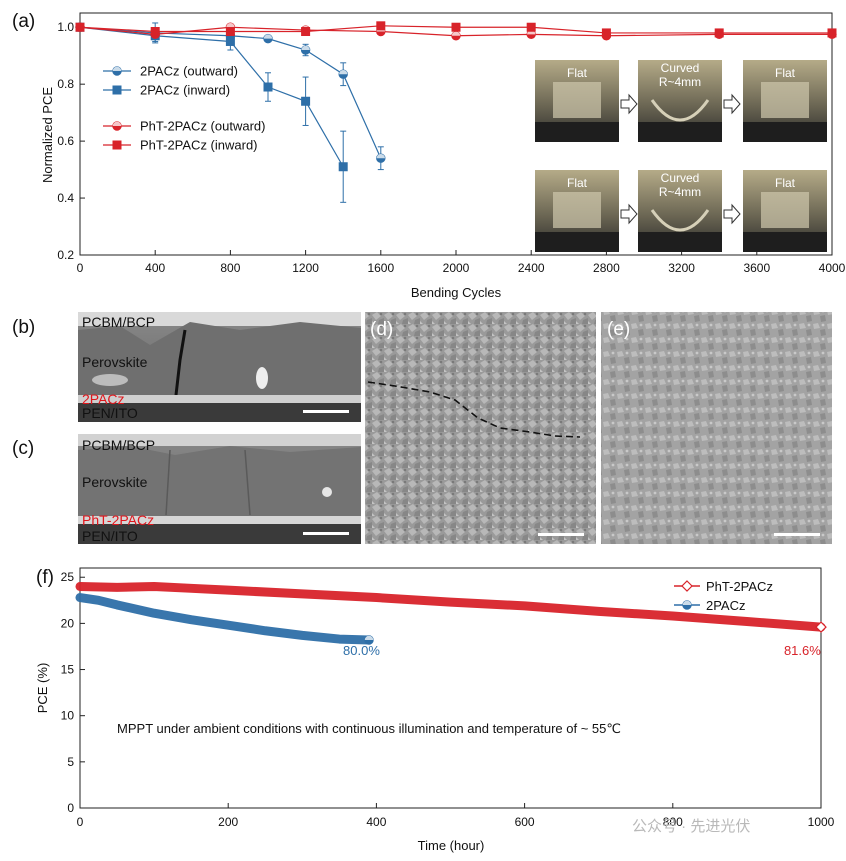 The image size is (846, 861). What do you see at coordinates (65, 141) in the screenshot?
I see `y-tick-label-a: 0.6` at bounding box center [65, 141].